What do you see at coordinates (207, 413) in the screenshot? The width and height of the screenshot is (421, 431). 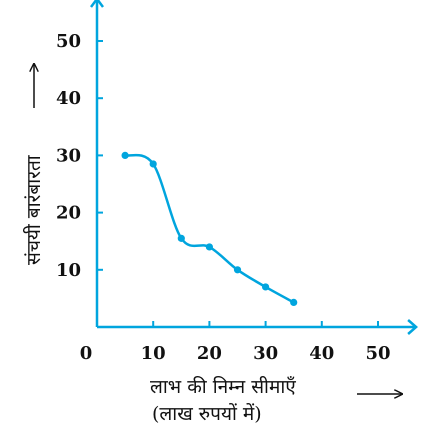 I see `x-axis-title-line2: (लाख रुपयों में)` at bounding box center [207, 413].